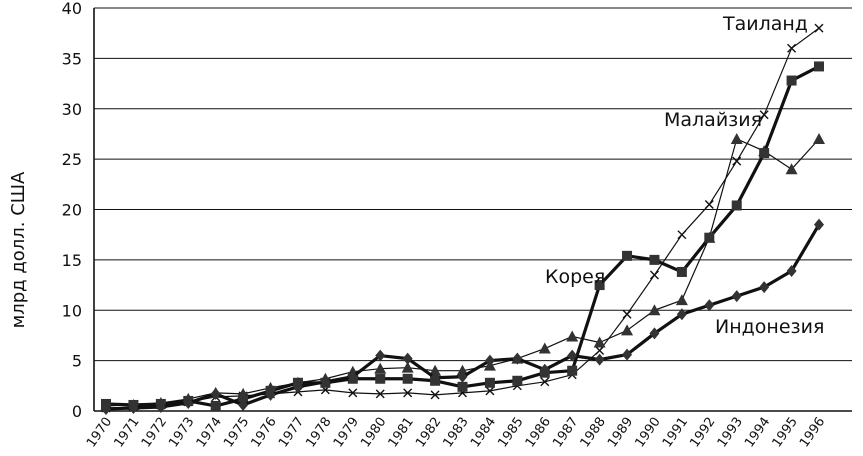  Describe the element at coordinates (72, 260) in the screenshot. I see `y-tick-label: 15` at that location.